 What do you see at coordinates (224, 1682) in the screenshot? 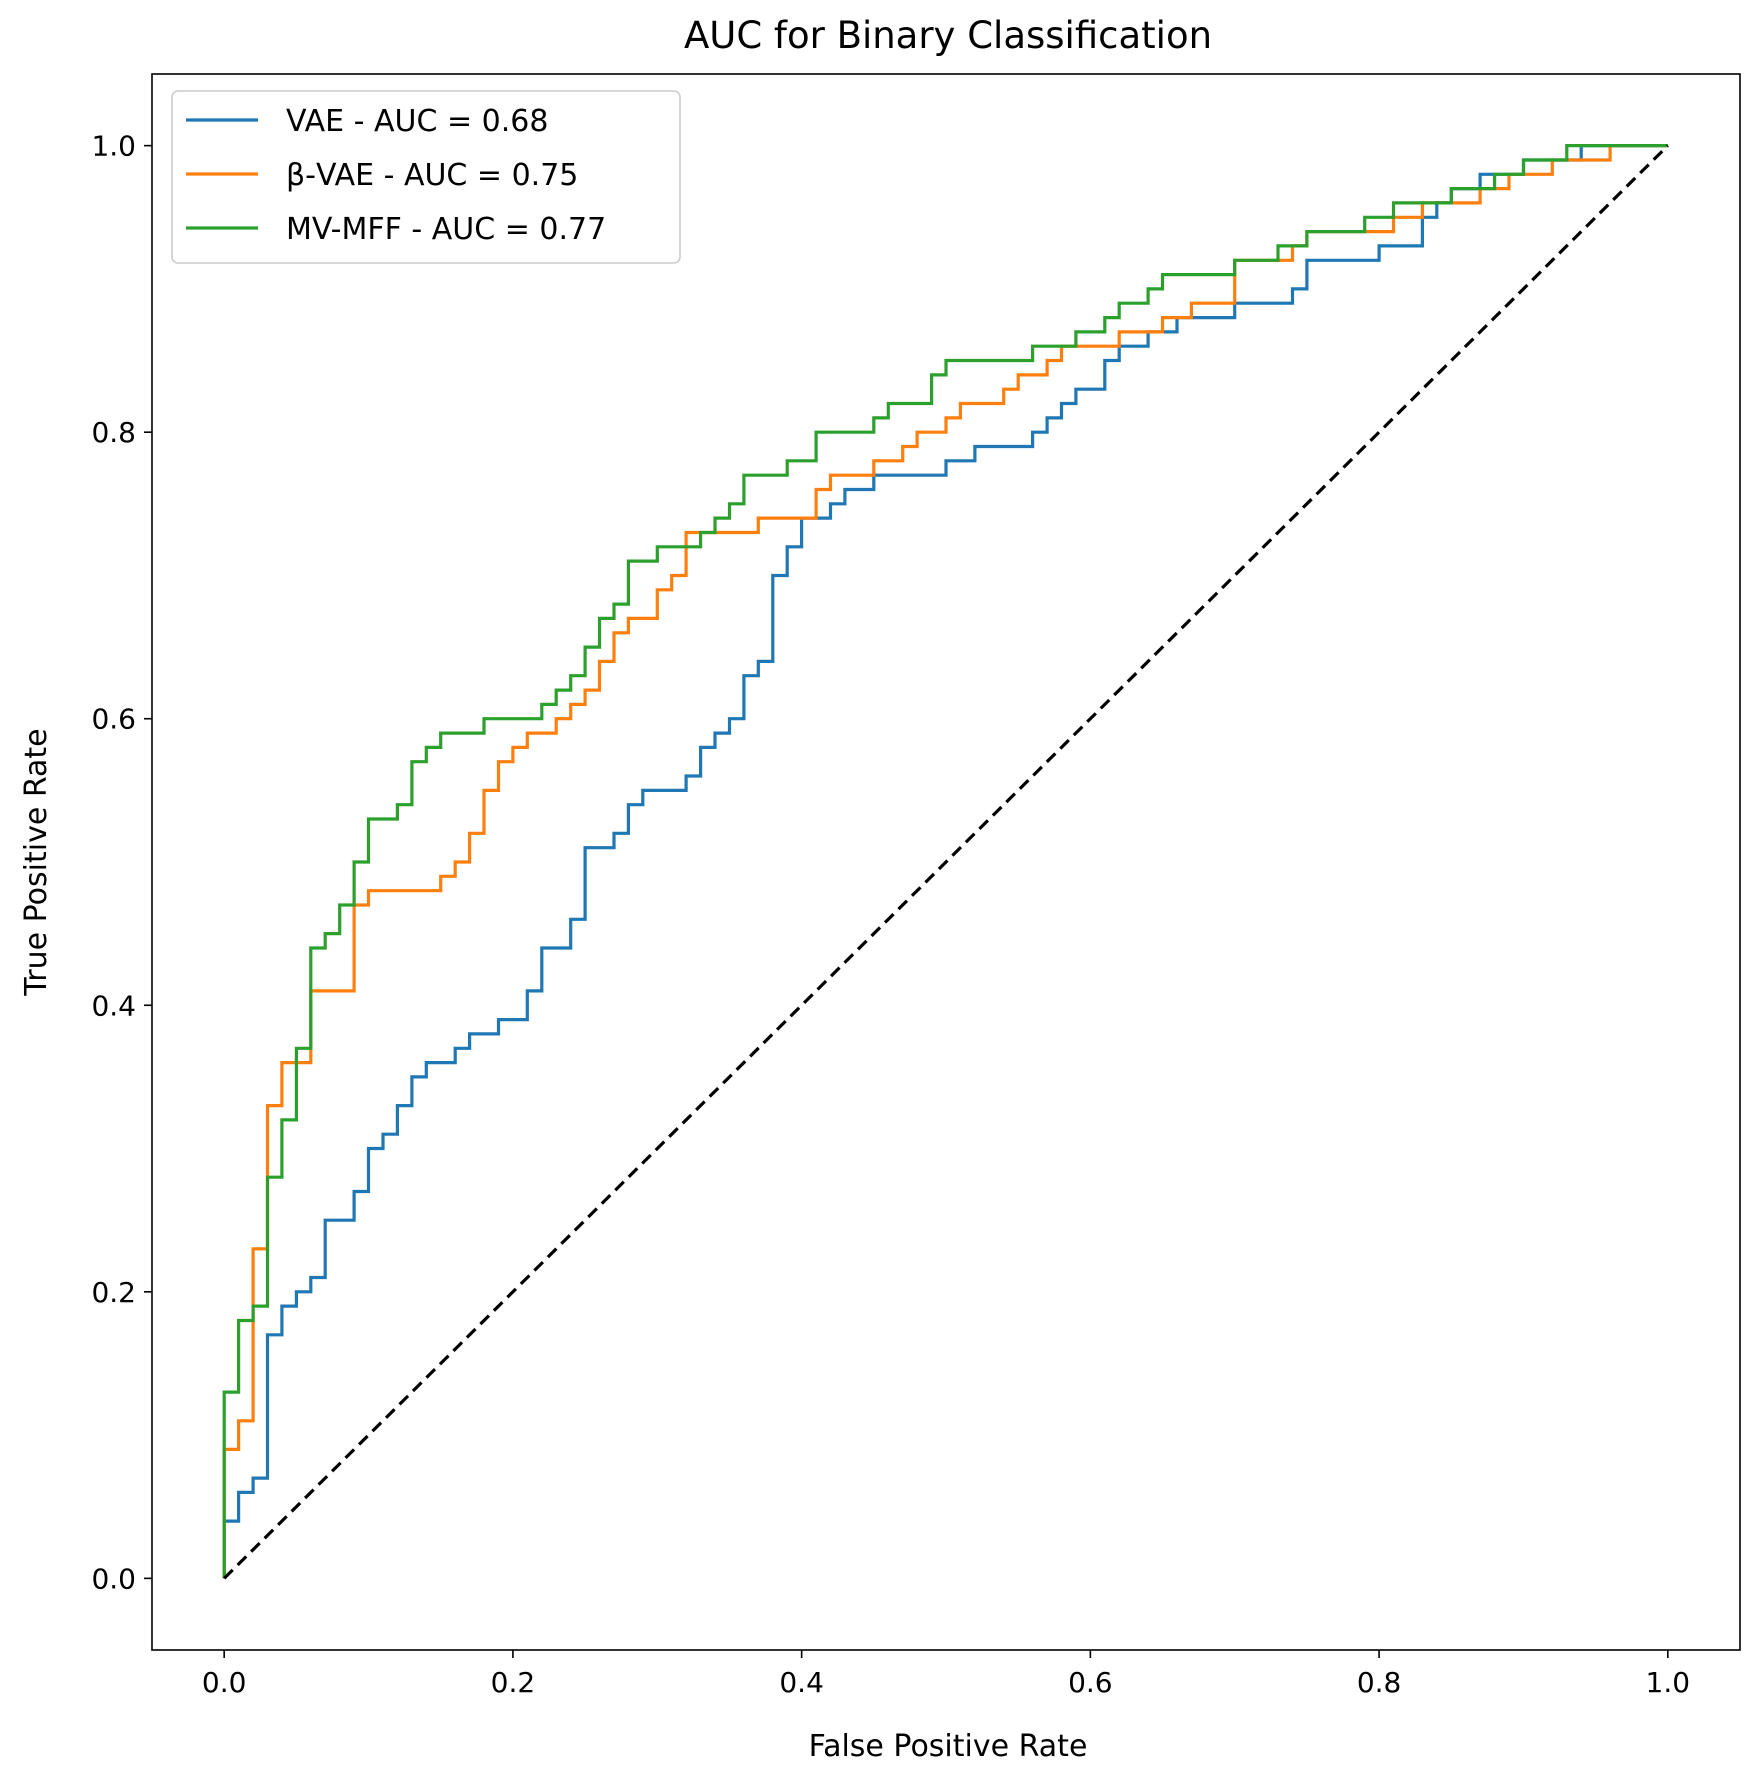
I see `x-tick-label: 0.0` at bounding box center [224, 1682].